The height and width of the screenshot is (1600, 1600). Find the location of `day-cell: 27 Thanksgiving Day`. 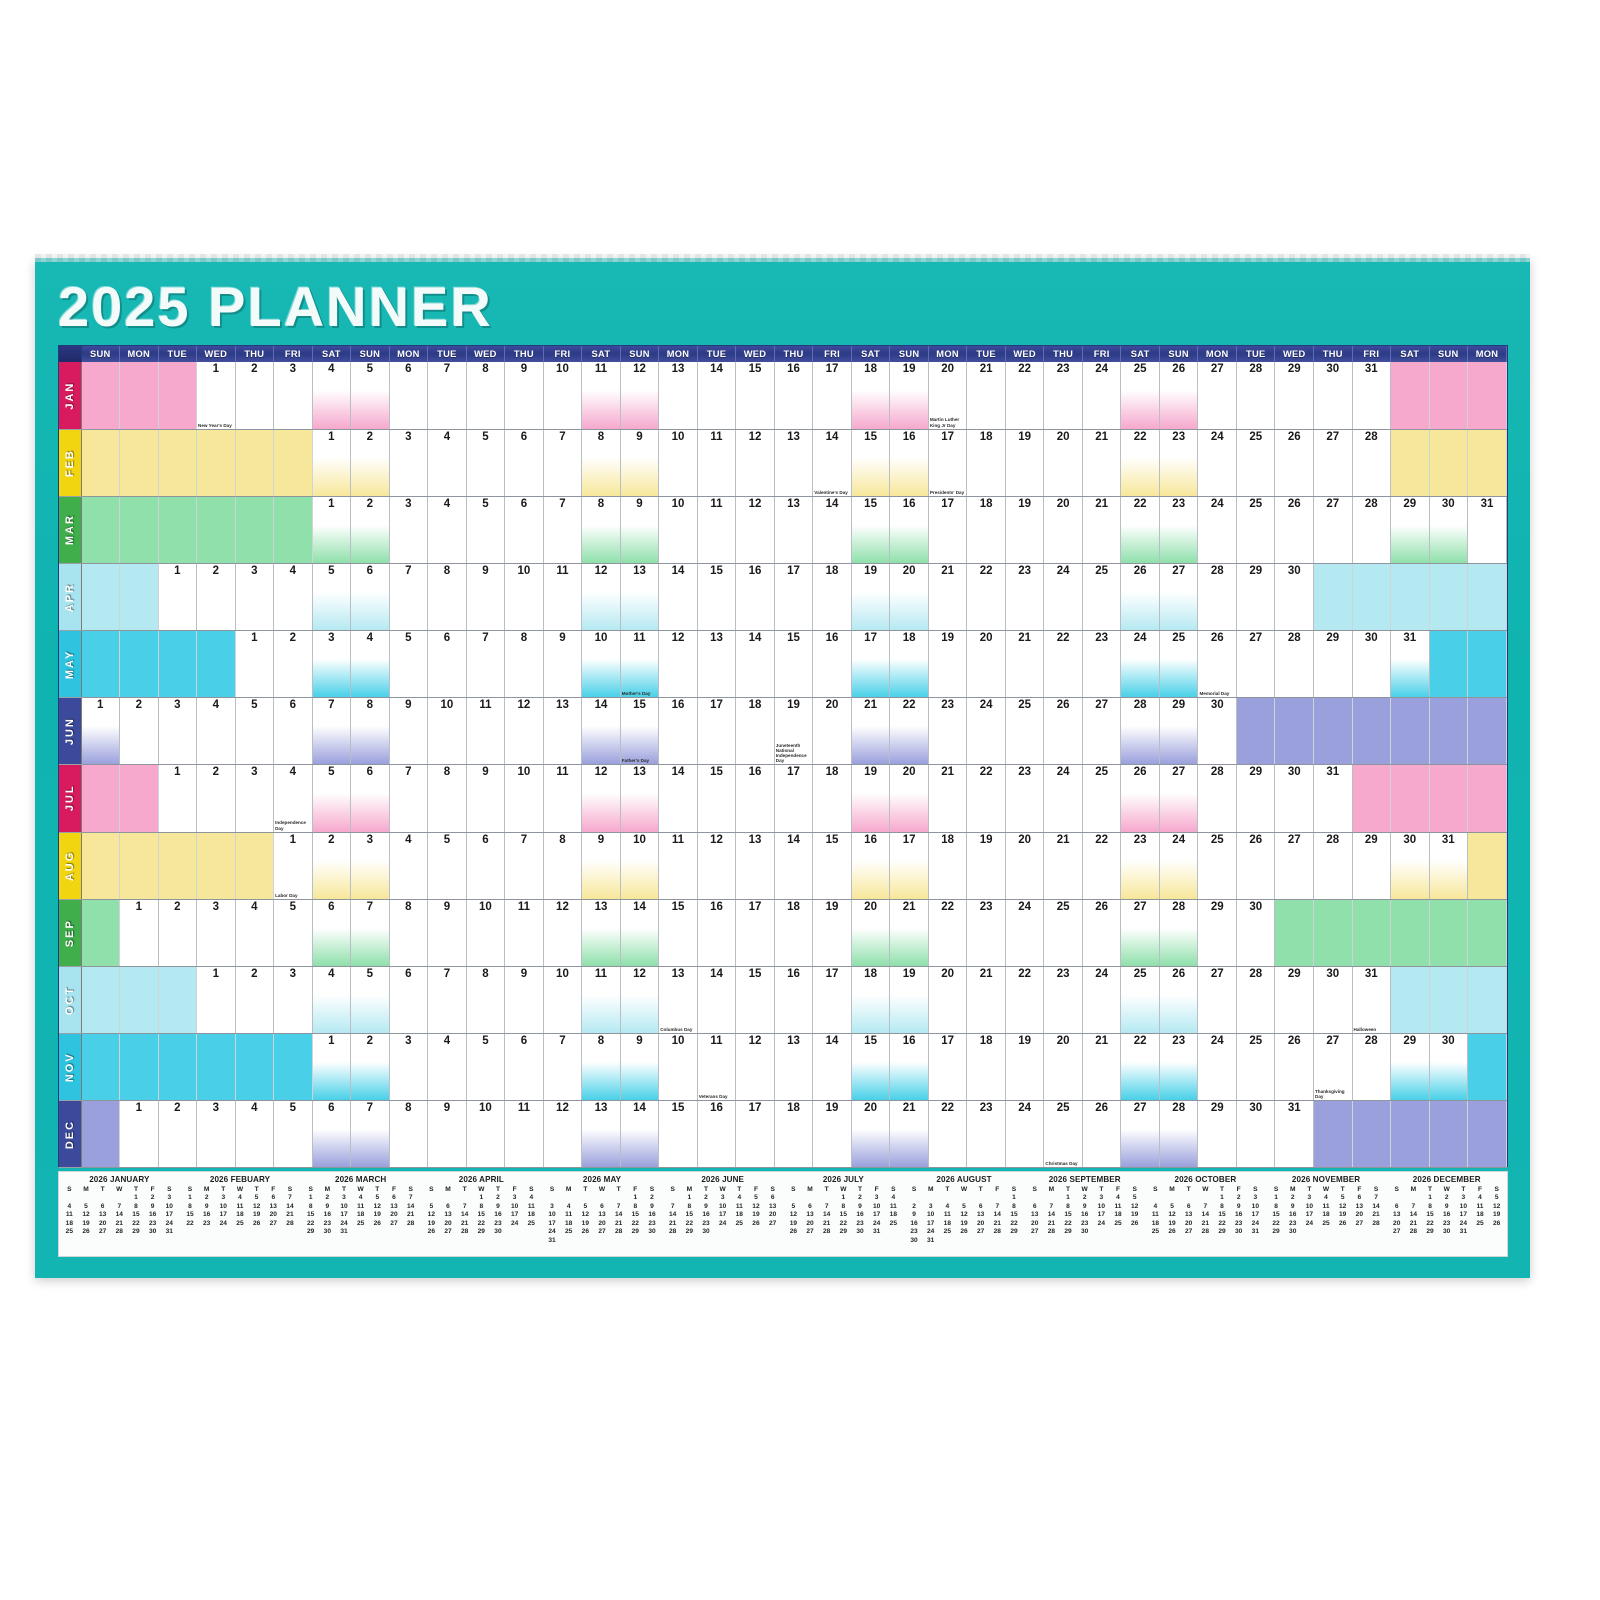

day-cell: 27 Thanksgiving Day is located at coordinates (1333, 1067).